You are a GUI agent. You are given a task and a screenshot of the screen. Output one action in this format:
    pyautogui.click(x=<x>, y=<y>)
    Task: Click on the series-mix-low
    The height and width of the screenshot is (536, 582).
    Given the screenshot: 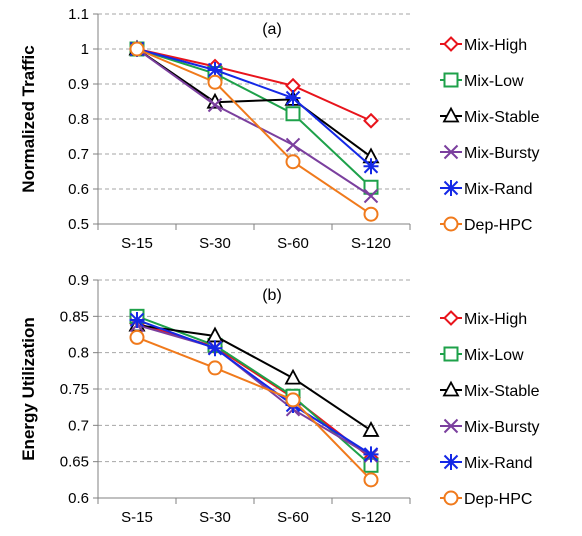 What is the action you would take?
    pyautogui.click(x=254, y=118)
    